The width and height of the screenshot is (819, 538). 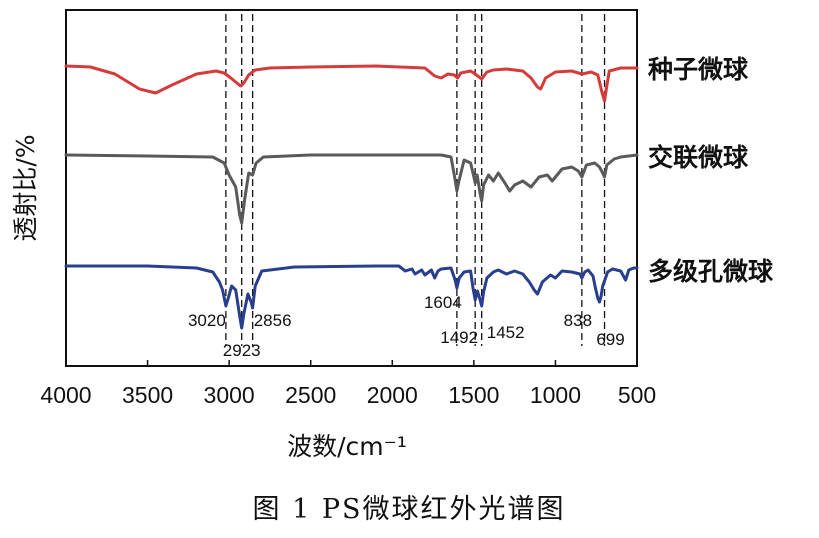 What do you see at coordinates (347, 446) in the screenshot?
I see `x-axis-title: 波数/cm⁻¹` at bounding box center [347, 446].